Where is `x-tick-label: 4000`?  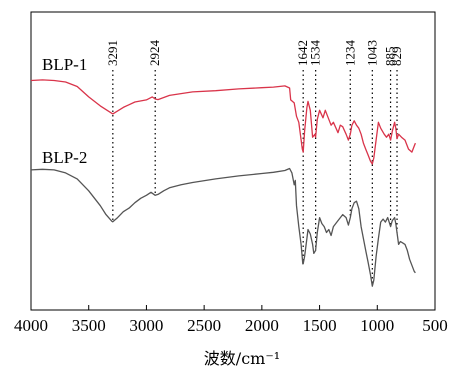
x-tick-label: 4000 is located at coordinates (31, 325).